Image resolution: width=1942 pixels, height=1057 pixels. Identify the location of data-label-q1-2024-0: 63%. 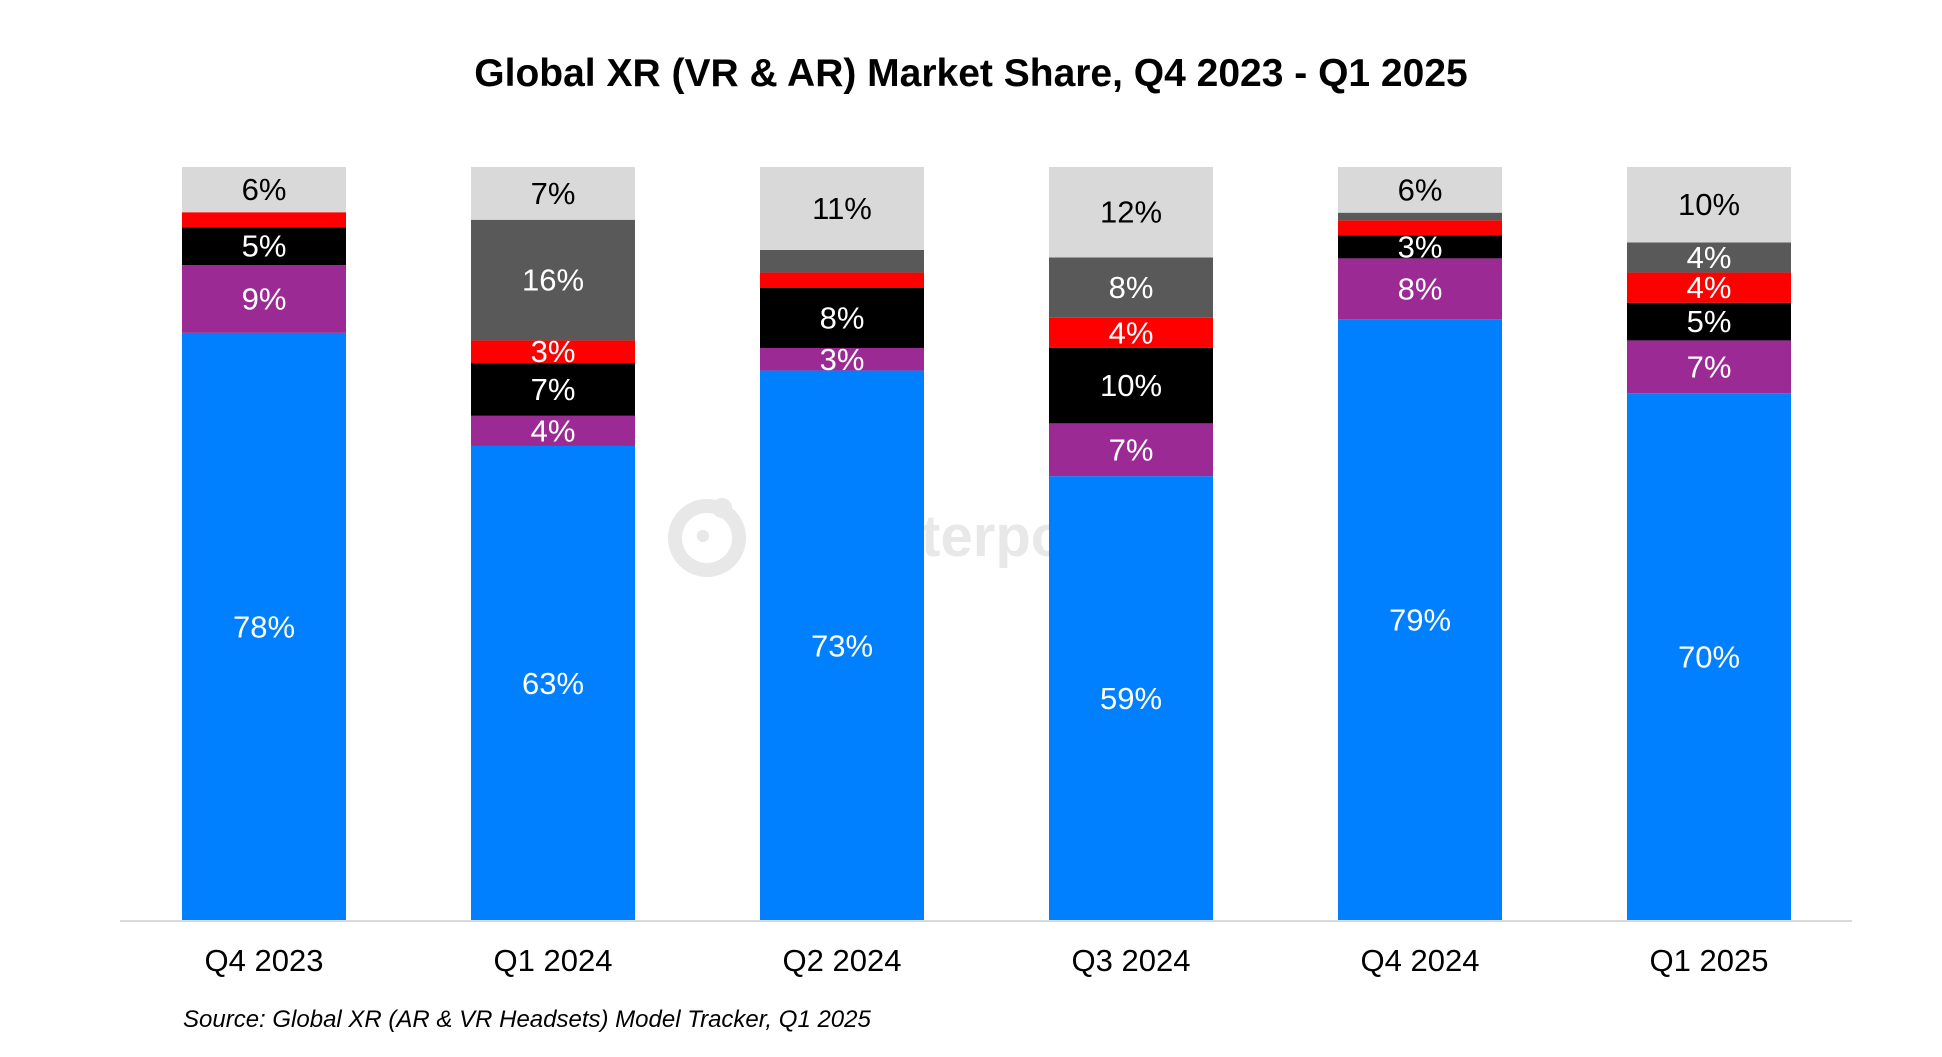
(553, 683).